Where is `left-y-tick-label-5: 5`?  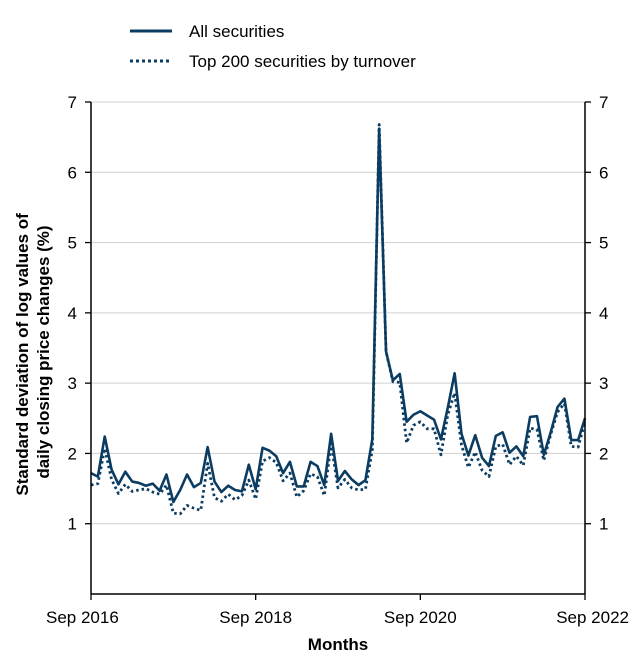 left-y-tick-label-5: 5 is located at coordinates (72, 243).